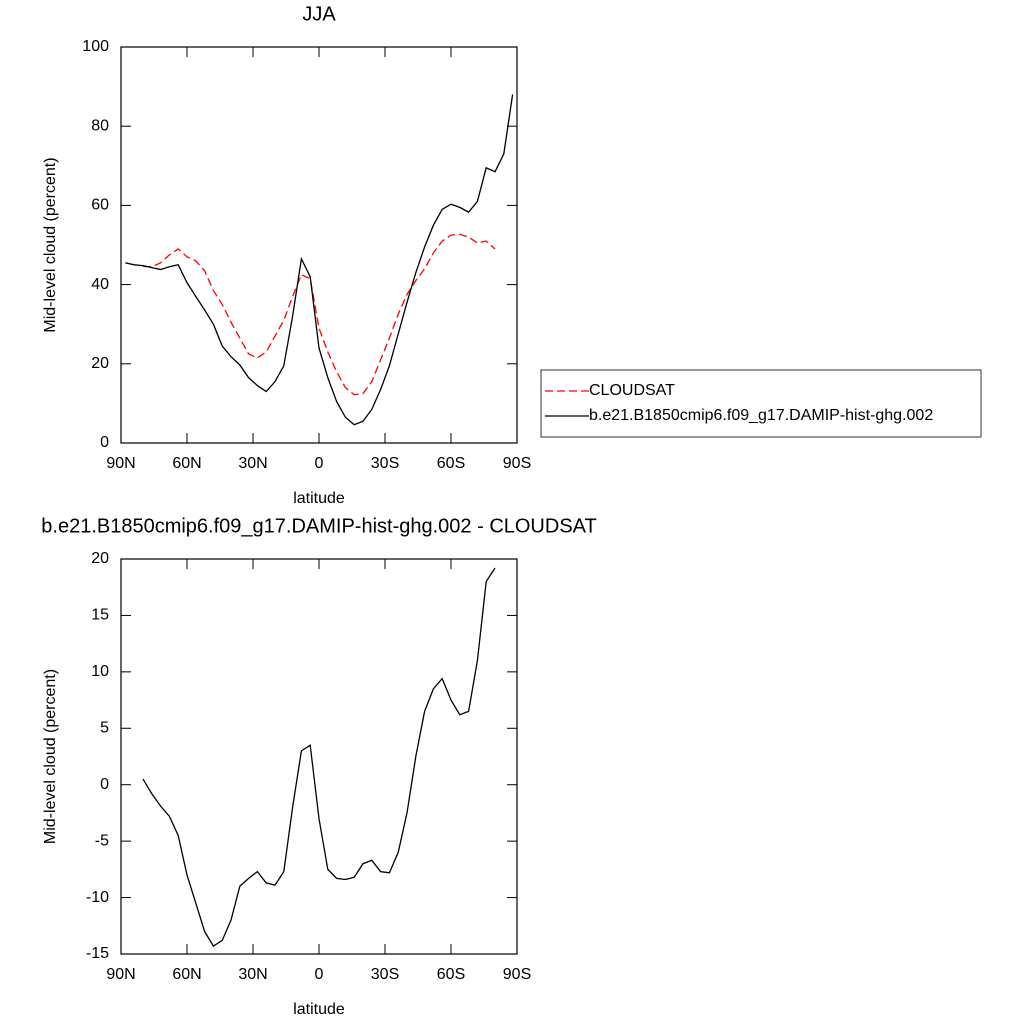 The width and height of the screenshot is (1024, 1024). What do you see at coordinates (100, 615) in the screenshot?
I see `y-tick-label: 15` at bounding box center [100, 615].